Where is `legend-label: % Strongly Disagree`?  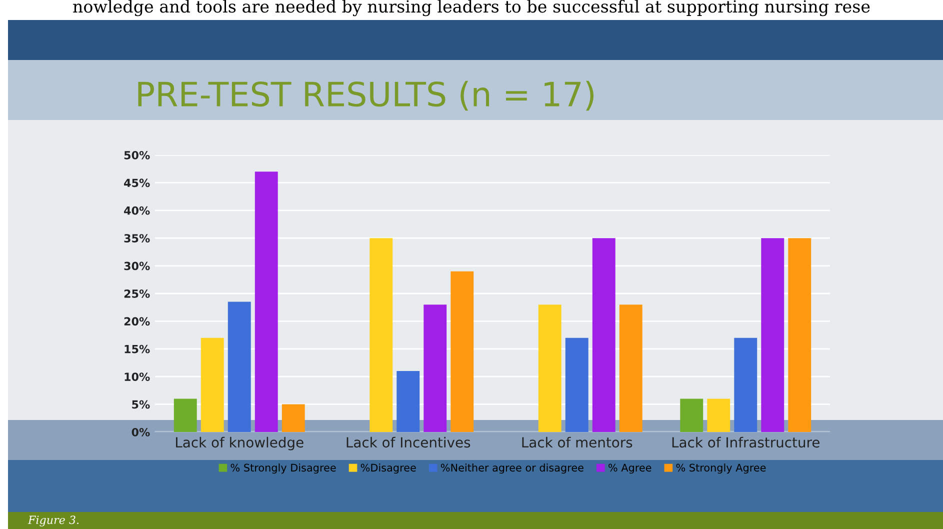 legend-label: % Strongly Disagree is located at coordinates (283, 469).